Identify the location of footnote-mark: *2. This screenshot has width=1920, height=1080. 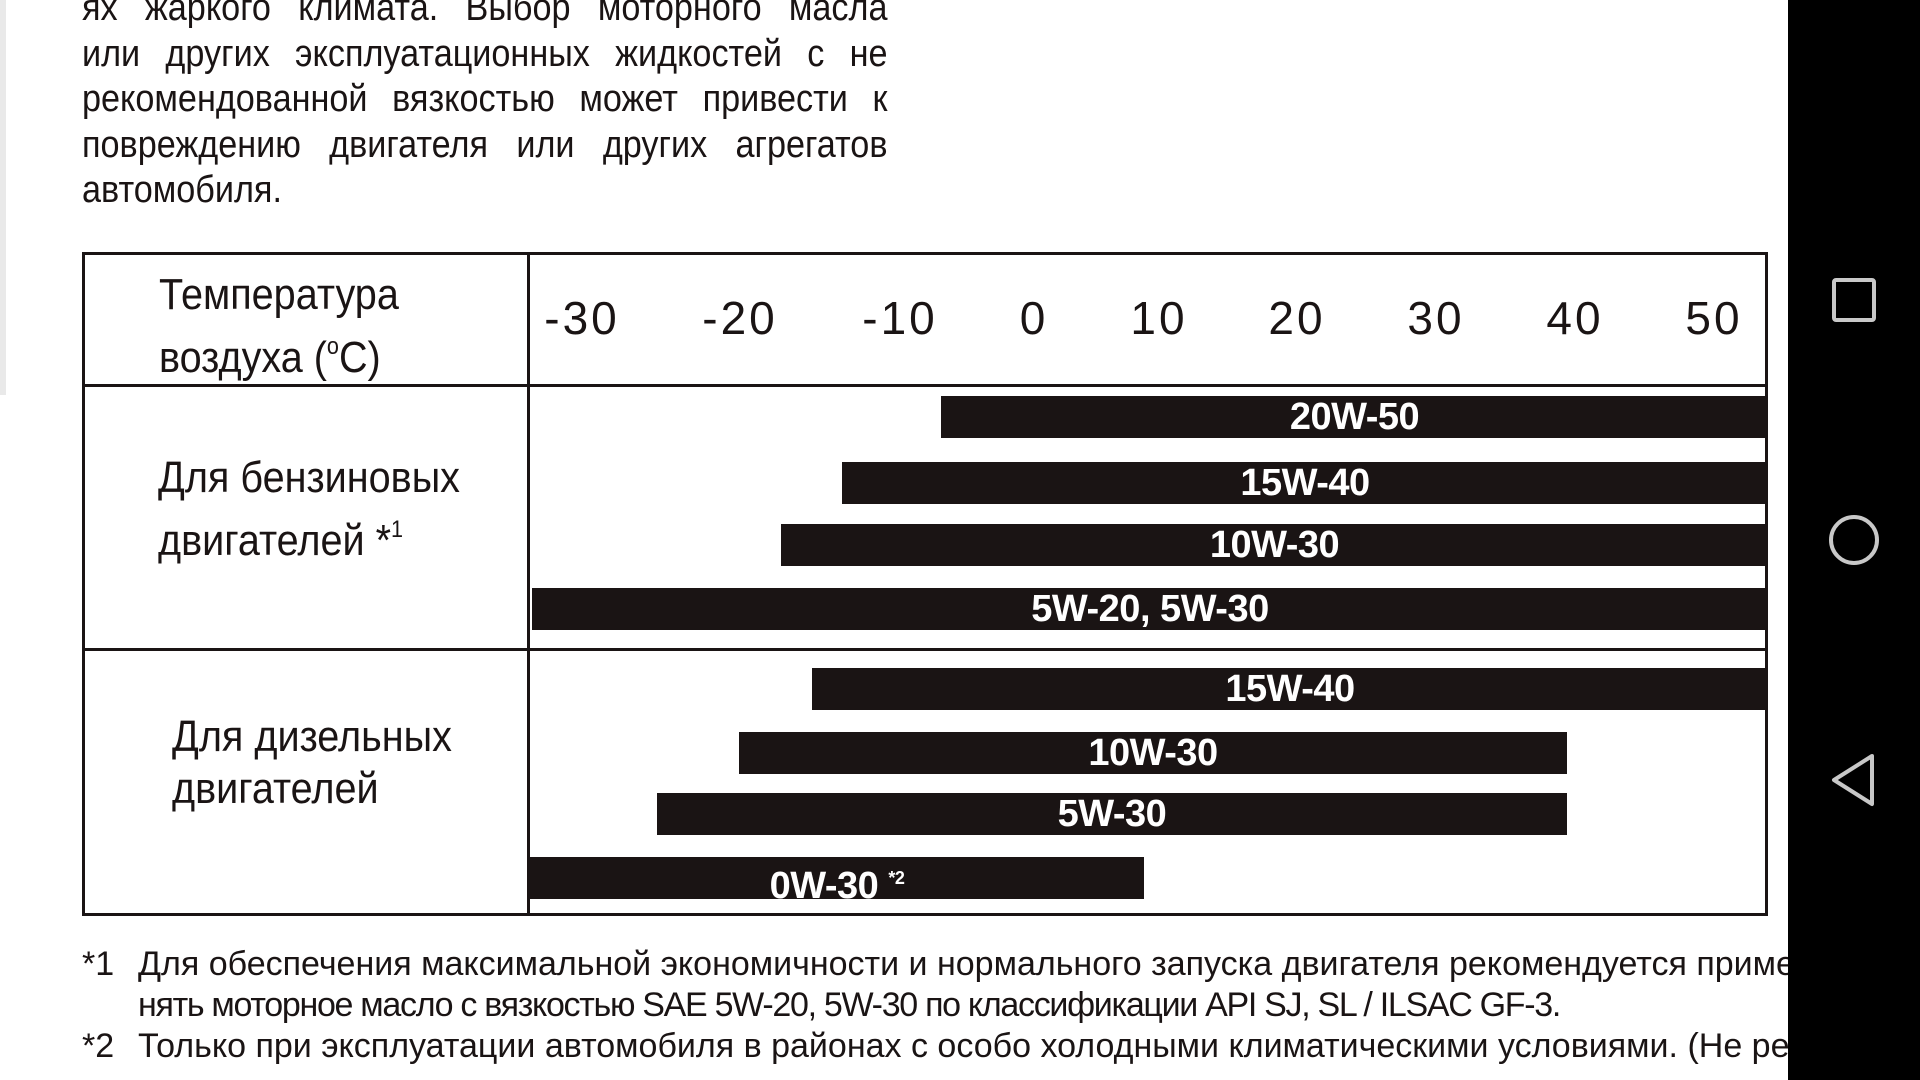
(98, 1046).